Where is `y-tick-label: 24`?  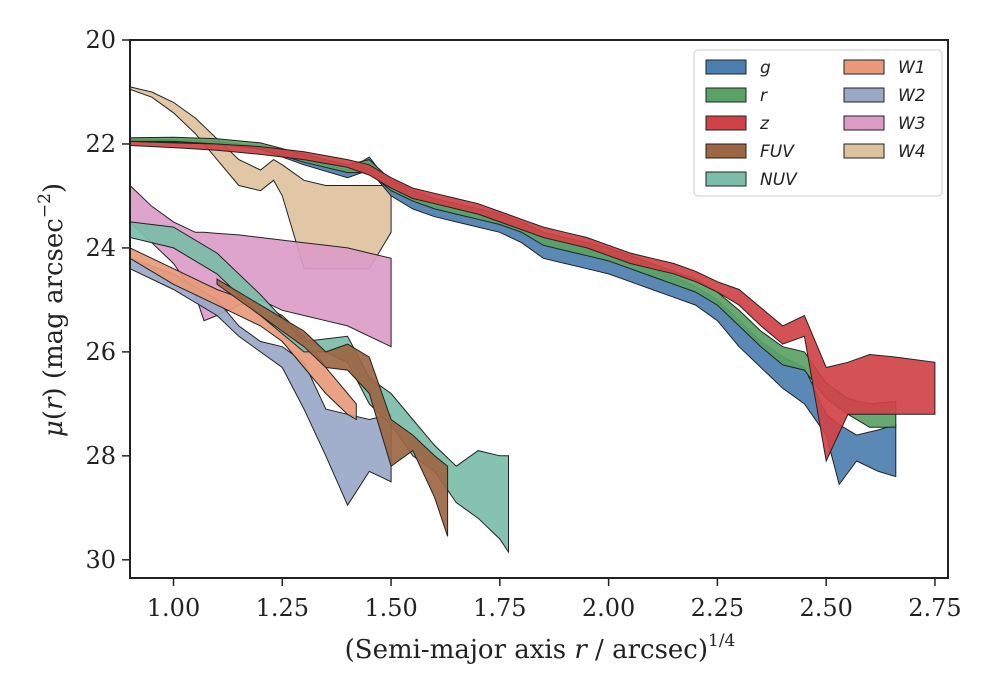
y-tick-label: 24 is located at coordinates (100, 248).